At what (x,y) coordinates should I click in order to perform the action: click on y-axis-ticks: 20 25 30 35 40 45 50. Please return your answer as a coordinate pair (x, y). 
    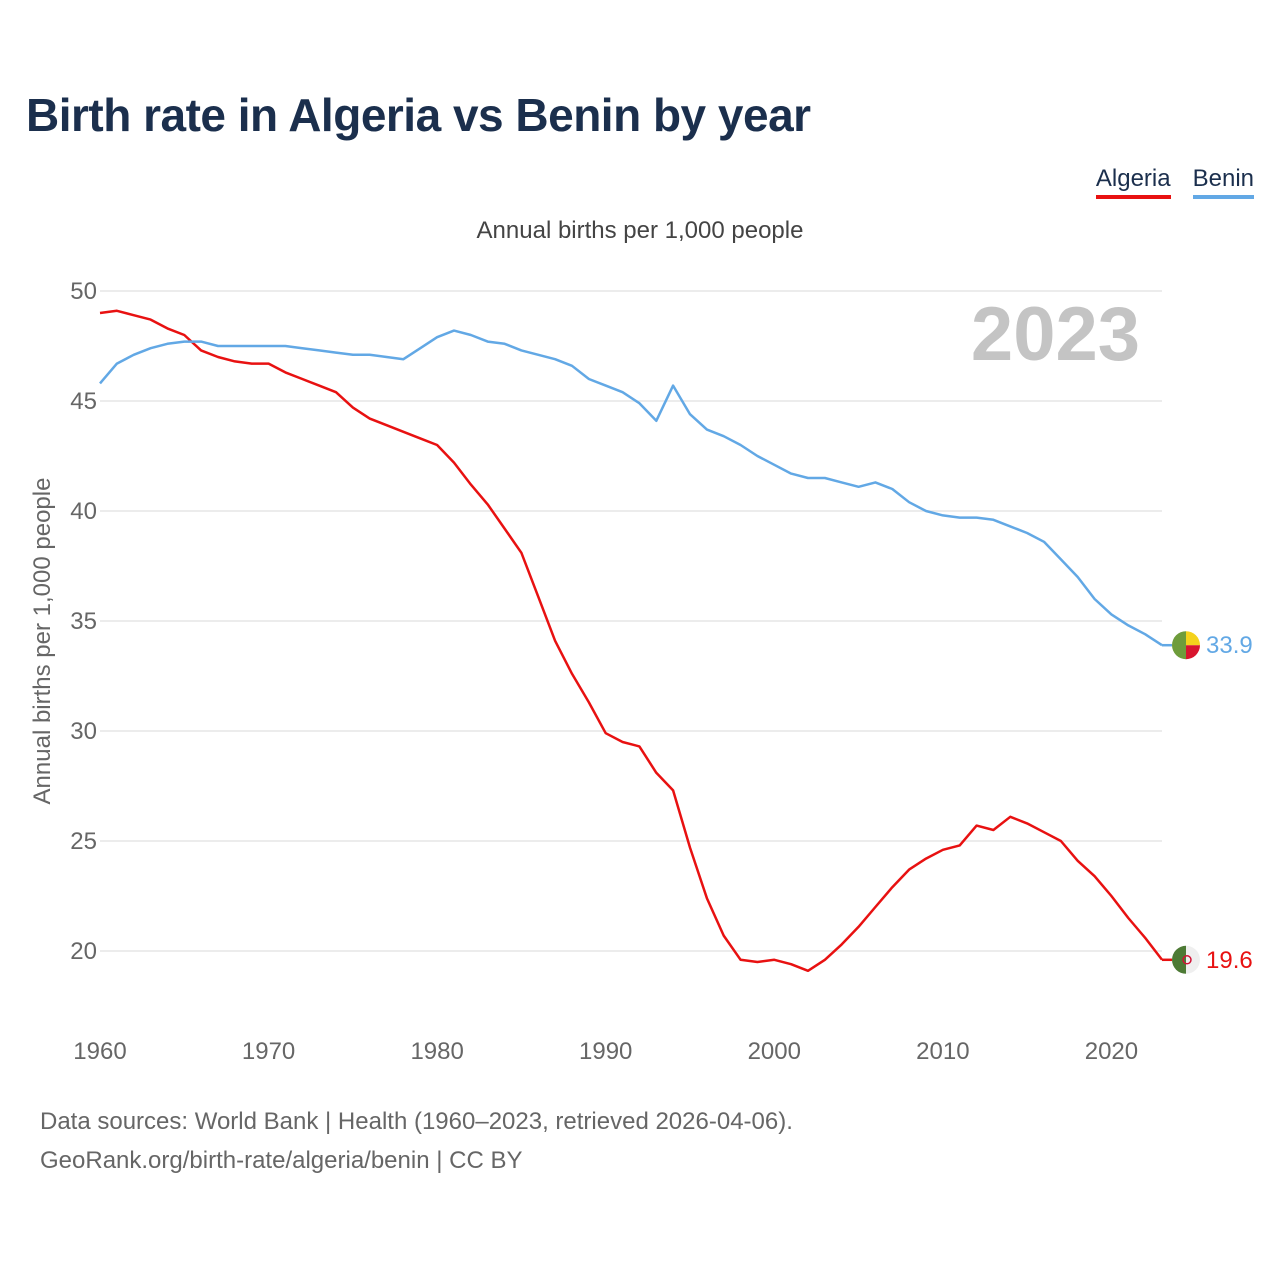
    Looking at the image, I should click on (83, 621).